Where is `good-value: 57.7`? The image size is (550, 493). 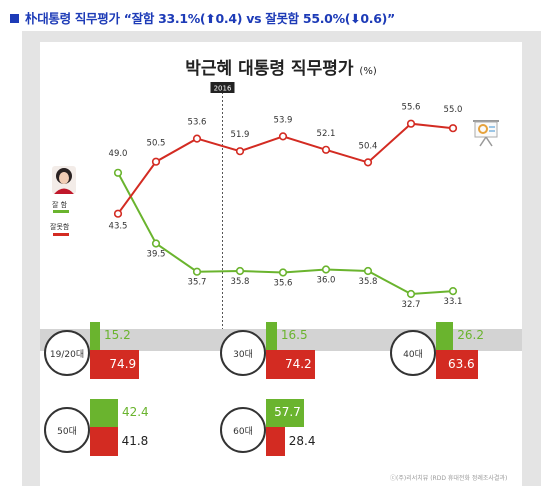
good-value: 57.7 is located at coordinates (287, 412).